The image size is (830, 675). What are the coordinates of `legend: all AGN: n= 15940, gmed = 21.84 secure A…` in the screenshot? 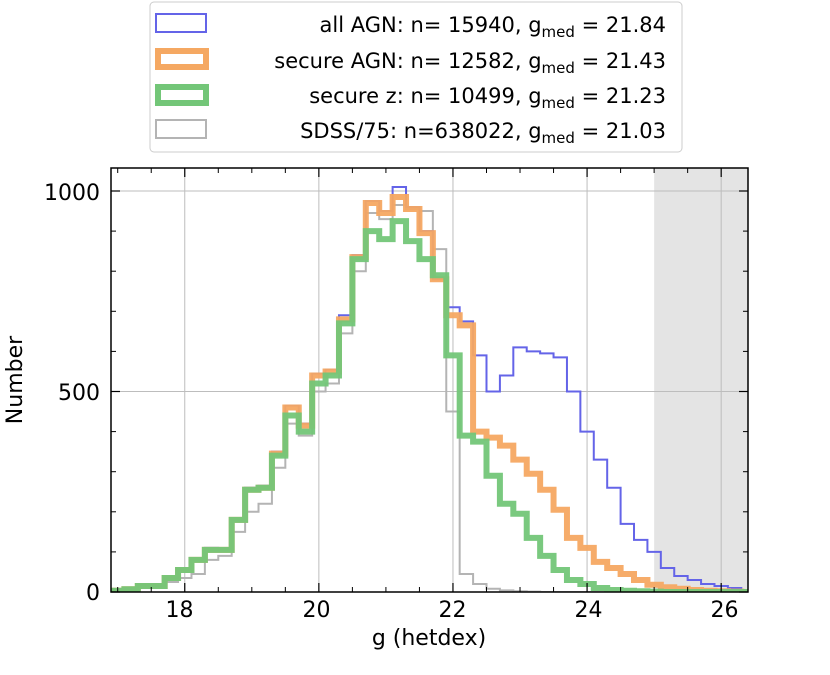 It's located at (416, 77).